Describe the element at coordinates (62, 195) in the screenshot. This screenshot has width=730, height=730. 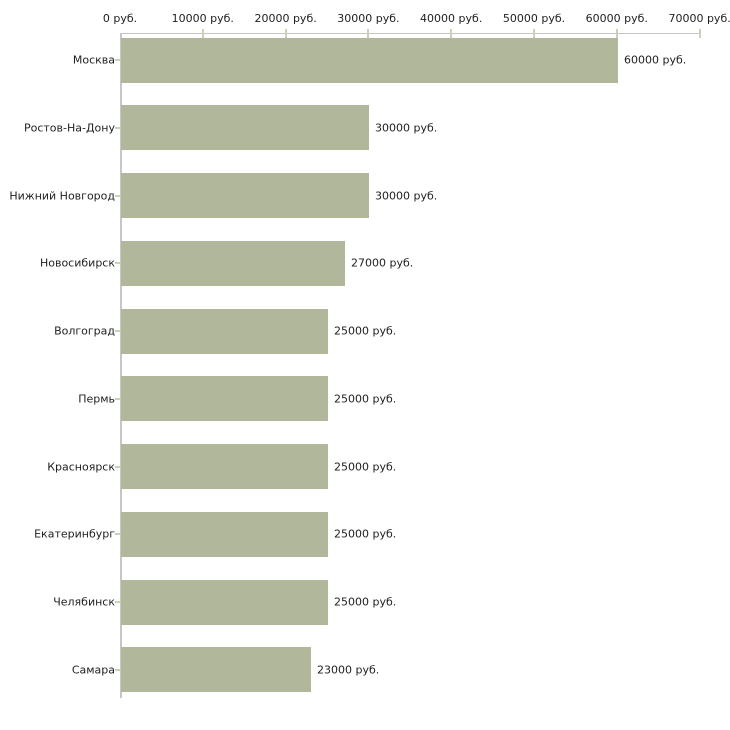
I see `category-label: Нижний Новгород` at that location.